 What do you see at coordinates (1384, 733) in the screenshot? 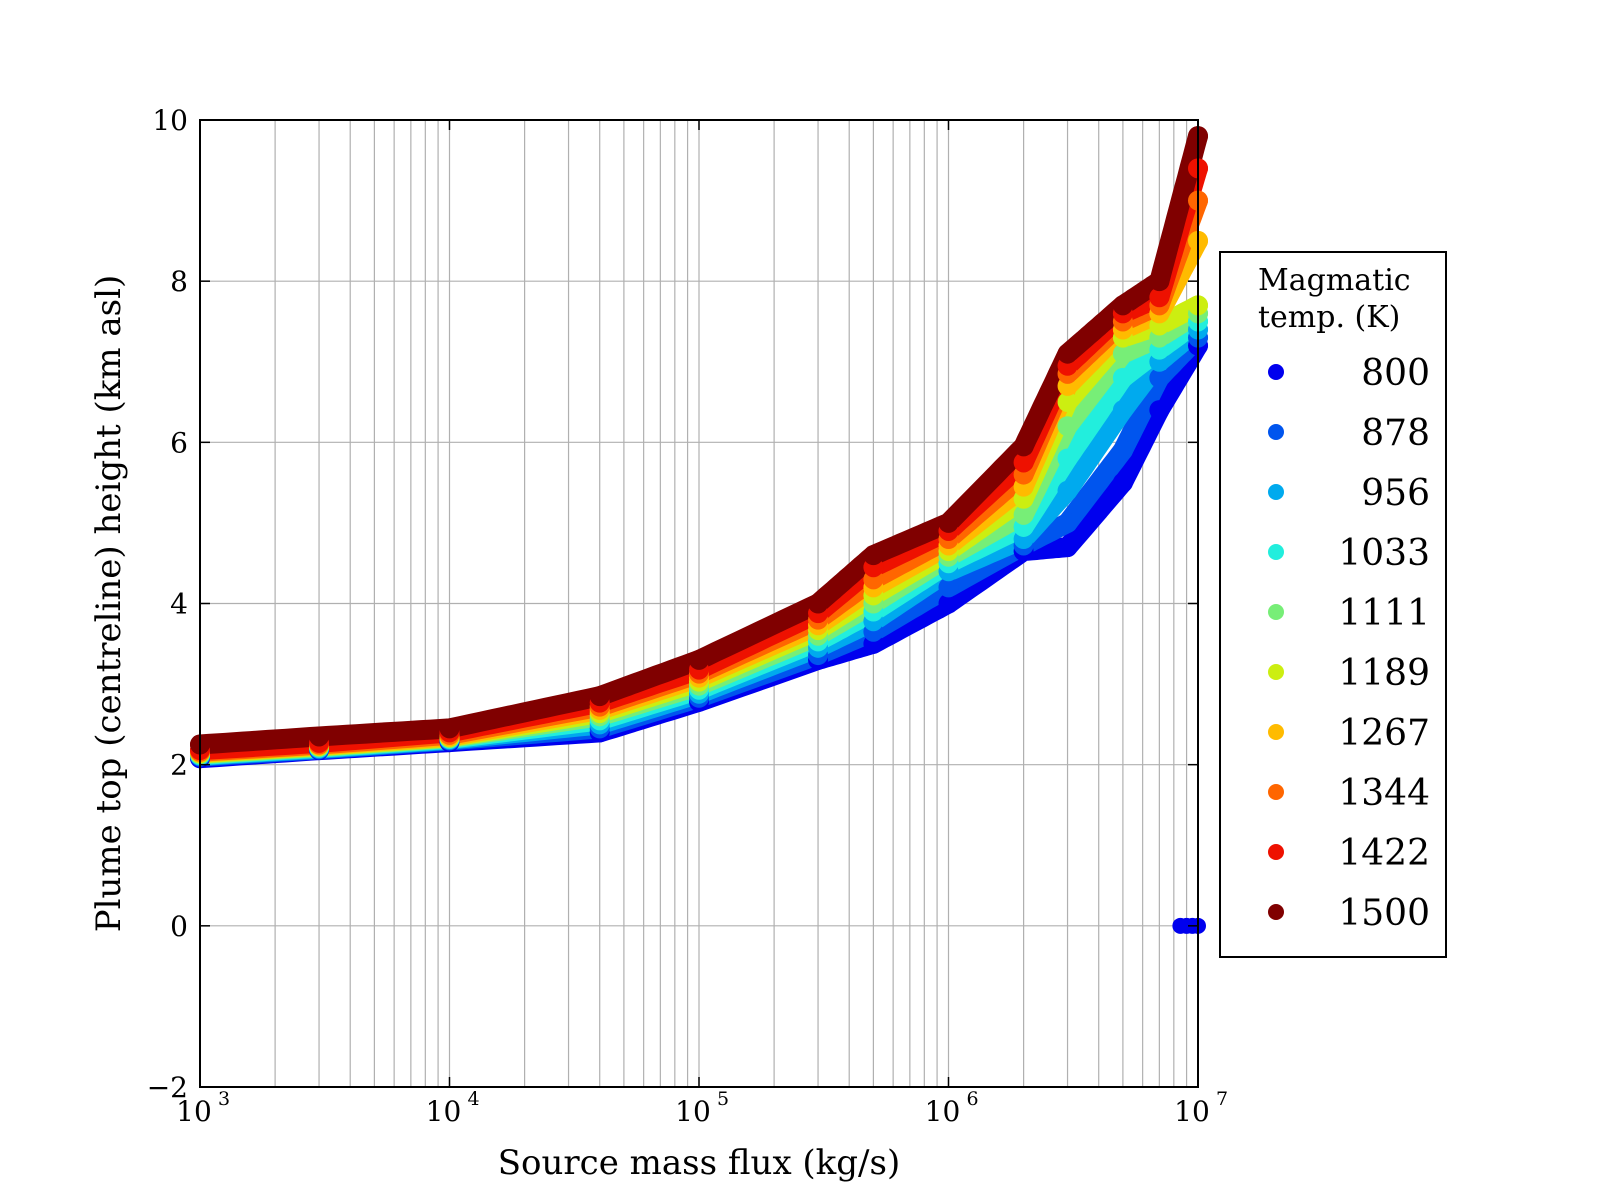
I see `legend-label-1267: 1267` at bounding box center [1384, 733].